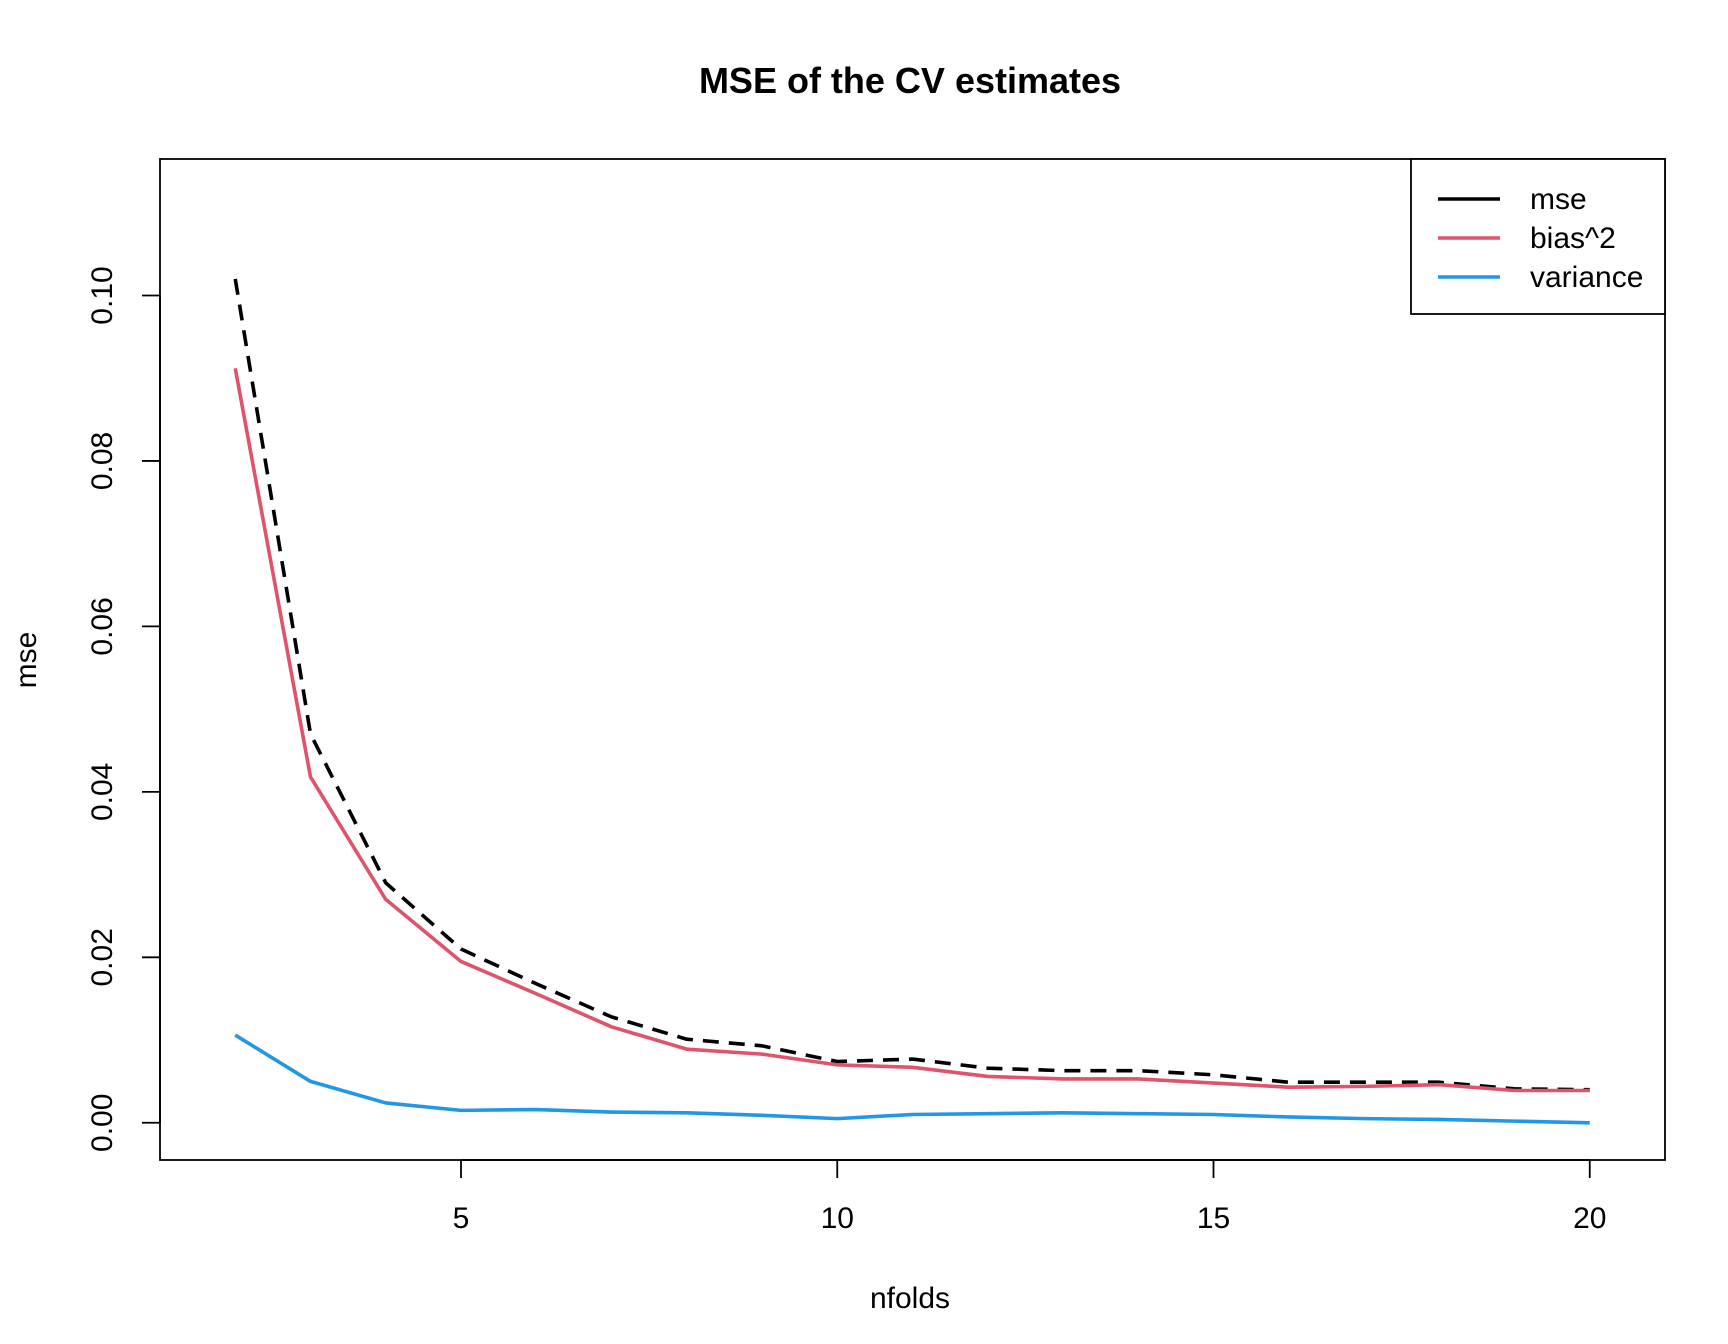 The width and height of the screenshot is (1728, 1344). Describe the element at coordinates (910, 80) in the screenshot. I see `chart-title: MSE of the CV estimates` at that location.